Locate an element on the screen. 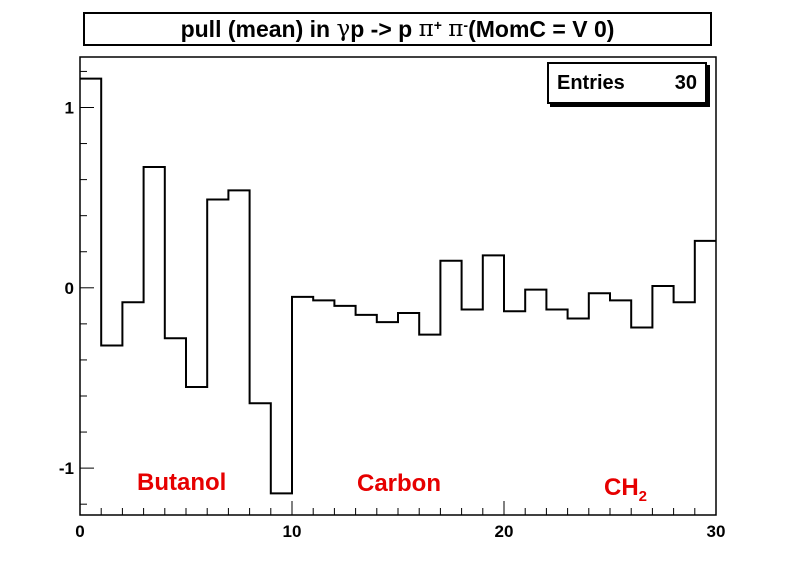 The width and height of the screenshot is (796, 572). title-gamma: γ is located at coordinates (343, 29).